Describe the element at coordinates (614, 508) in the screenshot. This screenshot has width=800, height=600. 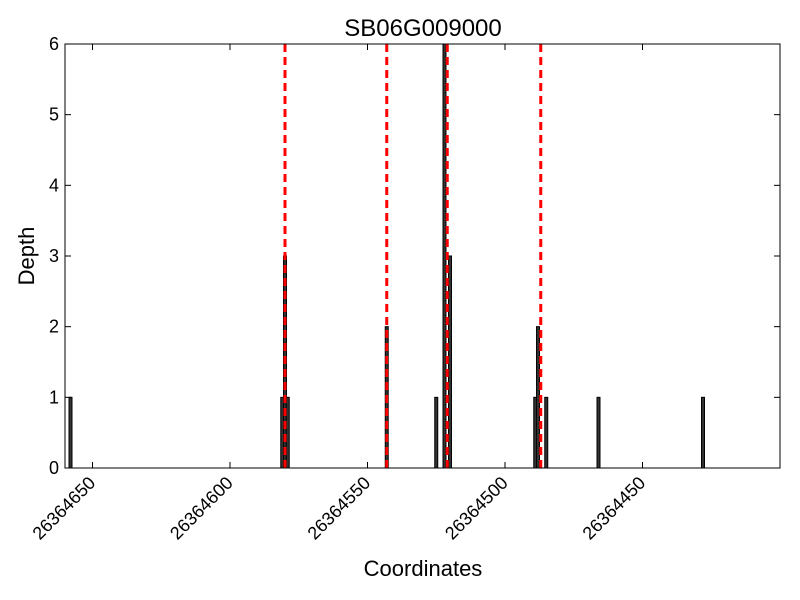
I see `x-tick-label-4: 26364450` at that location.